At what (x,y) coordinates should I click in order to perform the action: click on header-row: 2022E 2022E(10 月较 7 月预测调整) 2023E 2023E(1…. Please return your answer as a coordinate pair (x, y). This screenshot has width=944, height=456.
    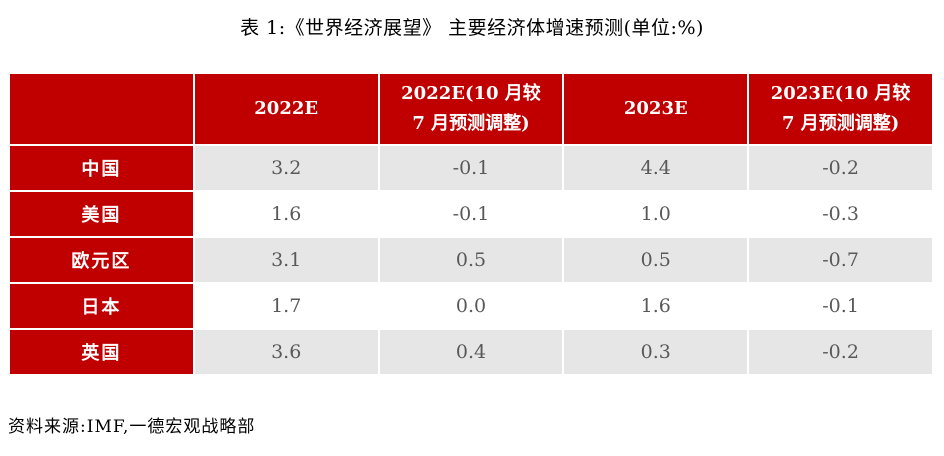
    Looking at the image, I should click on (471, 109).